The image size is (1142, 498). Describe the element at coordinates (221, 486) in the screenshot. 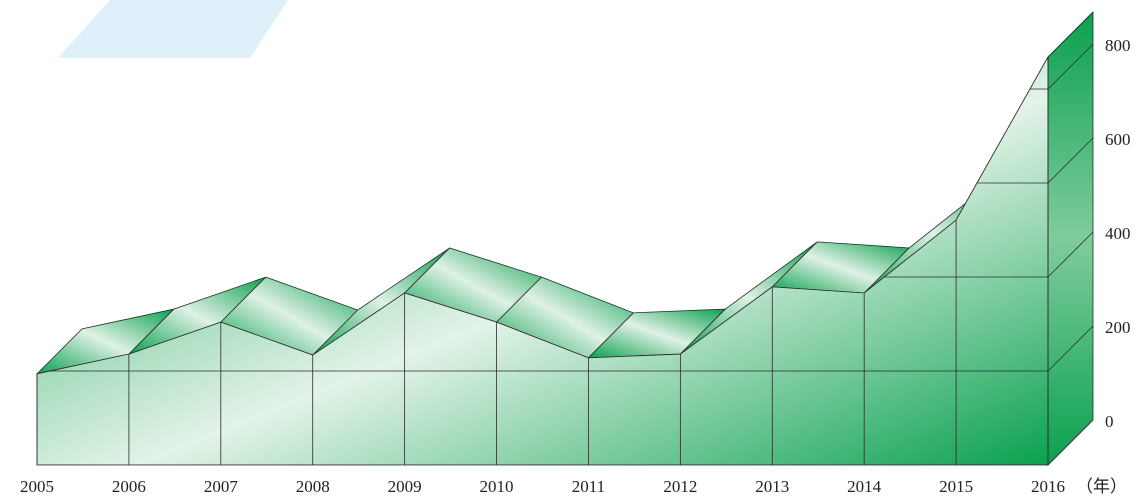

I see `x-tick-label: 2007` at that location.